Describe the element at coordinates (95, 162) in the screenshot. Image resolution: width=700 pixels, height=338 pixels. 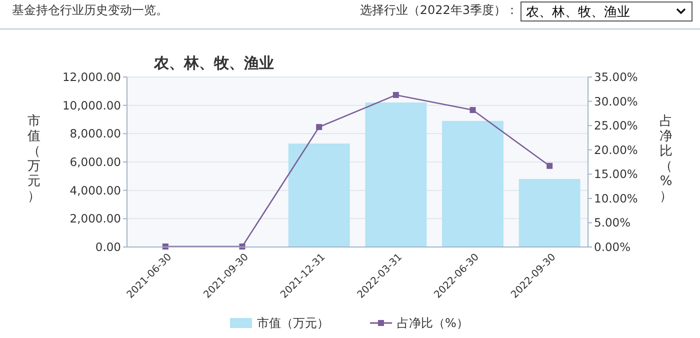
I see `y-tick-label: 6,000.00` at that location.